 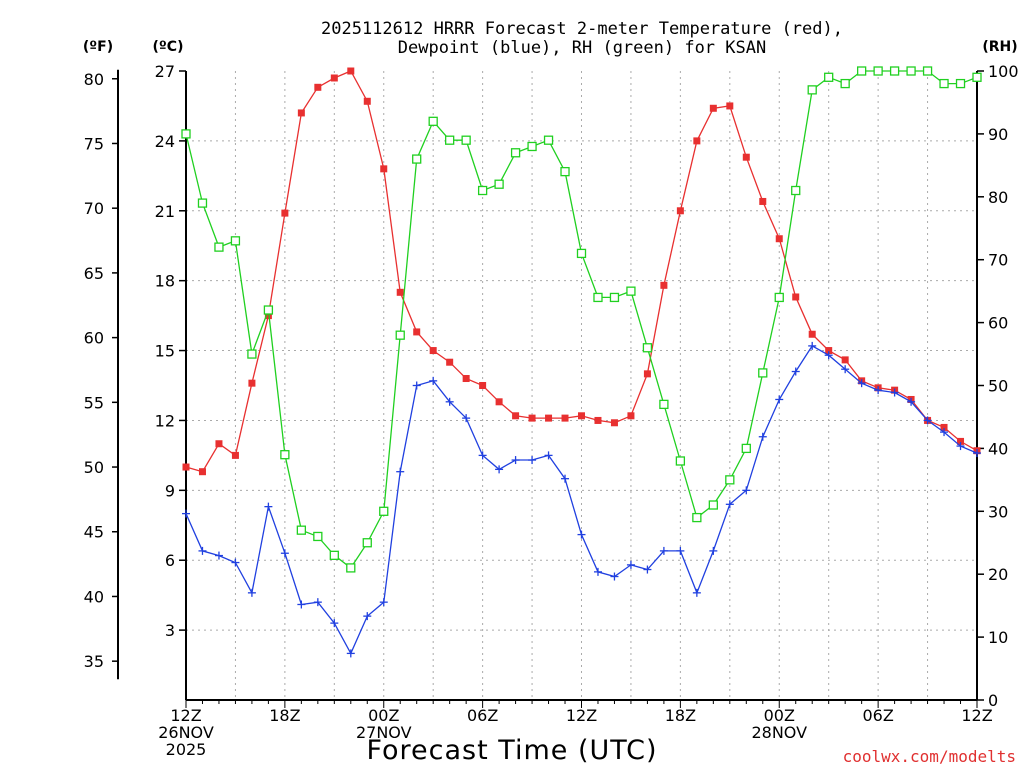 I want to click on fahrenheit-tick-label: 55, so click(x=94, y=402).